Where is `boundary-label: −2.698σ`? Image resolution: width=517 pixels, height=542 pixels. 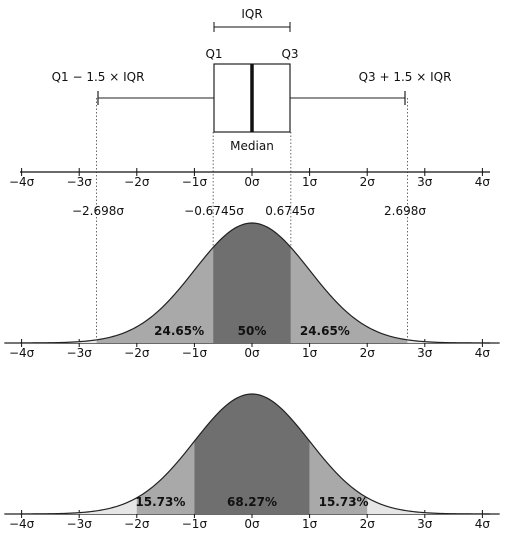
boundary-label: −2.698σ is located at coordinates (98, 211).